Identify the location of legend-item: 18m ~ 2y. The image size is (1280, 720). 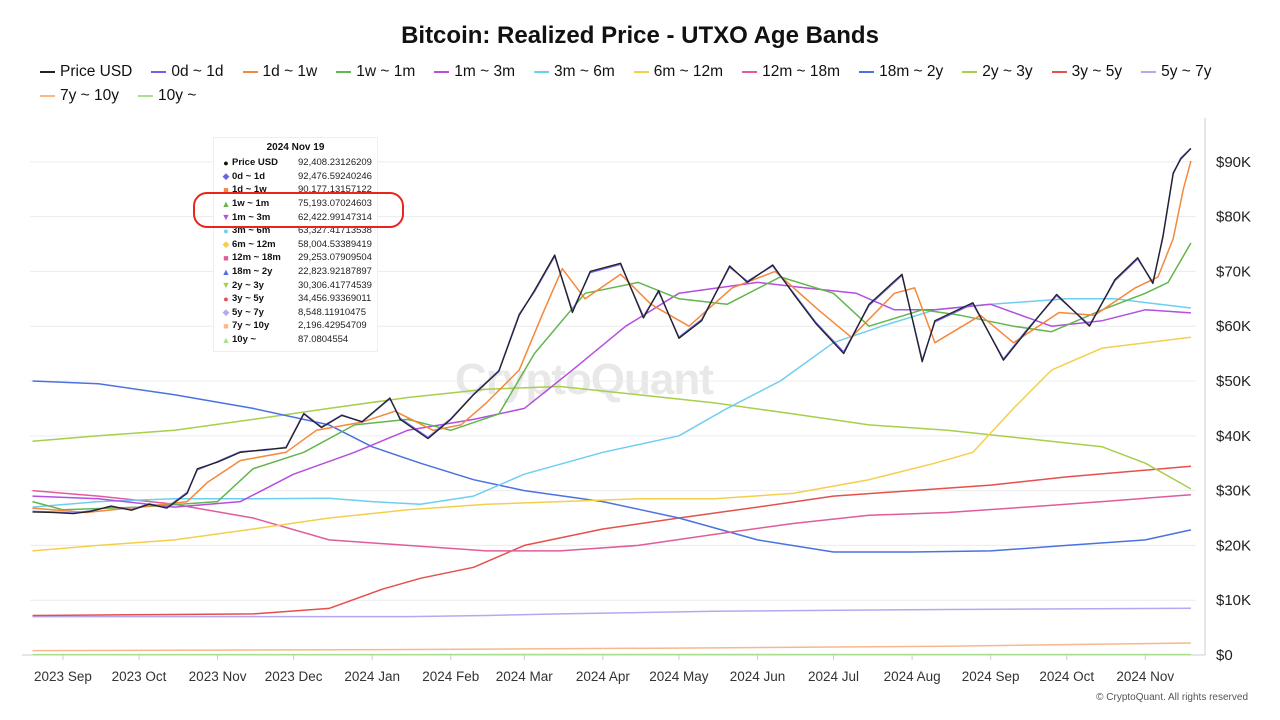
(901, 72).